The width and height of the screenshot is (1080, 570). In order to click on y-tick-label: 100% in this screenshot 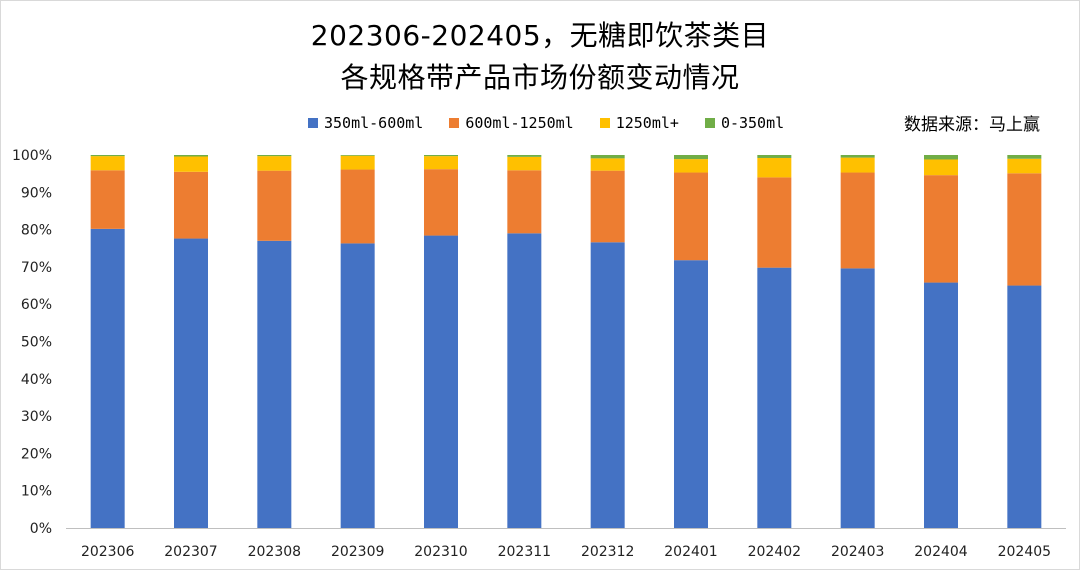, I will do `click(32, 156)`.